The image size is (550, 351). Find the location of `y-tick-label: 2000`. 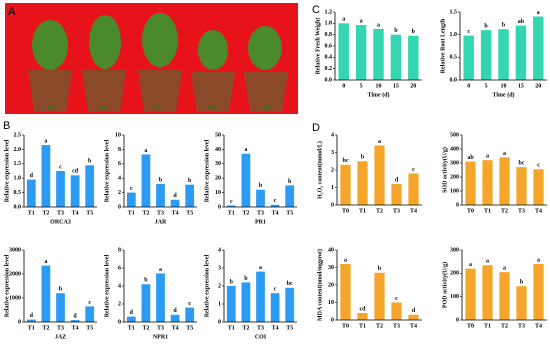

y-tick-label: 2000 is located at coordinates (15, 274).